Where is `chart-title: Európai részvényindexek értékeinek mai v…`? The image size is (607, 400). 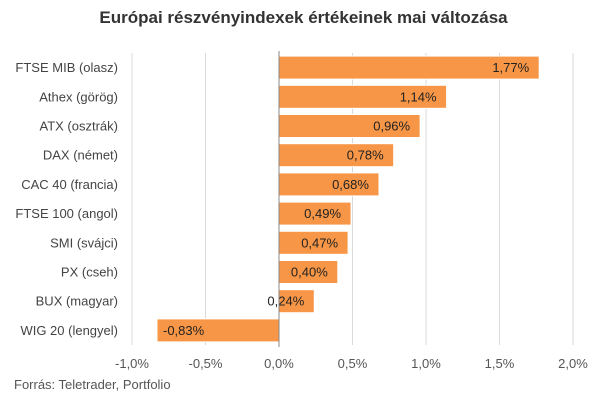 chart-title: Európai részvényindexek értékeinek mai v… is located at coordinates (303, 17).